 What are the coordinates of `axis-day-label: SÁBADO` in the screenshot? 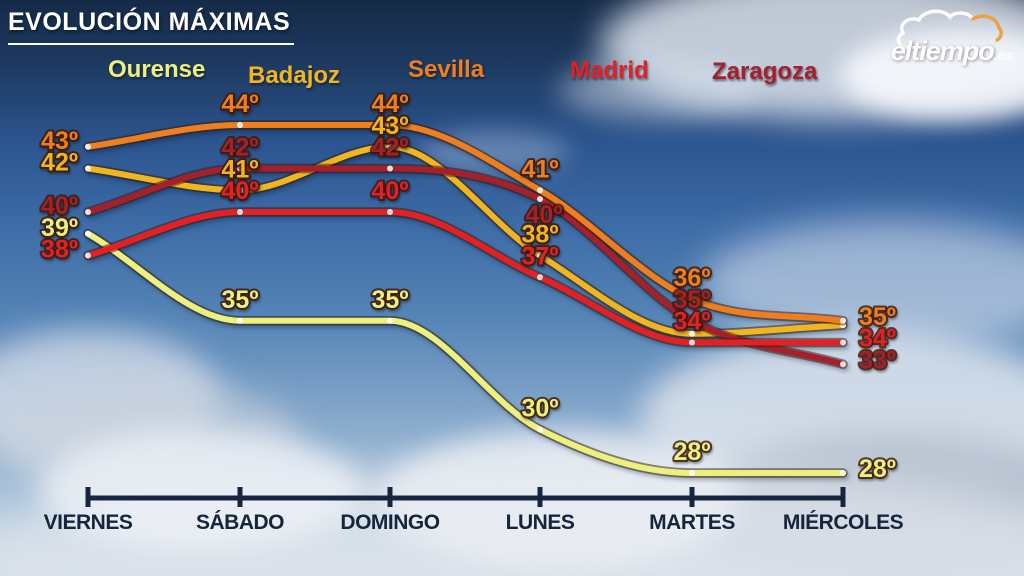 It's located at (240, 522).